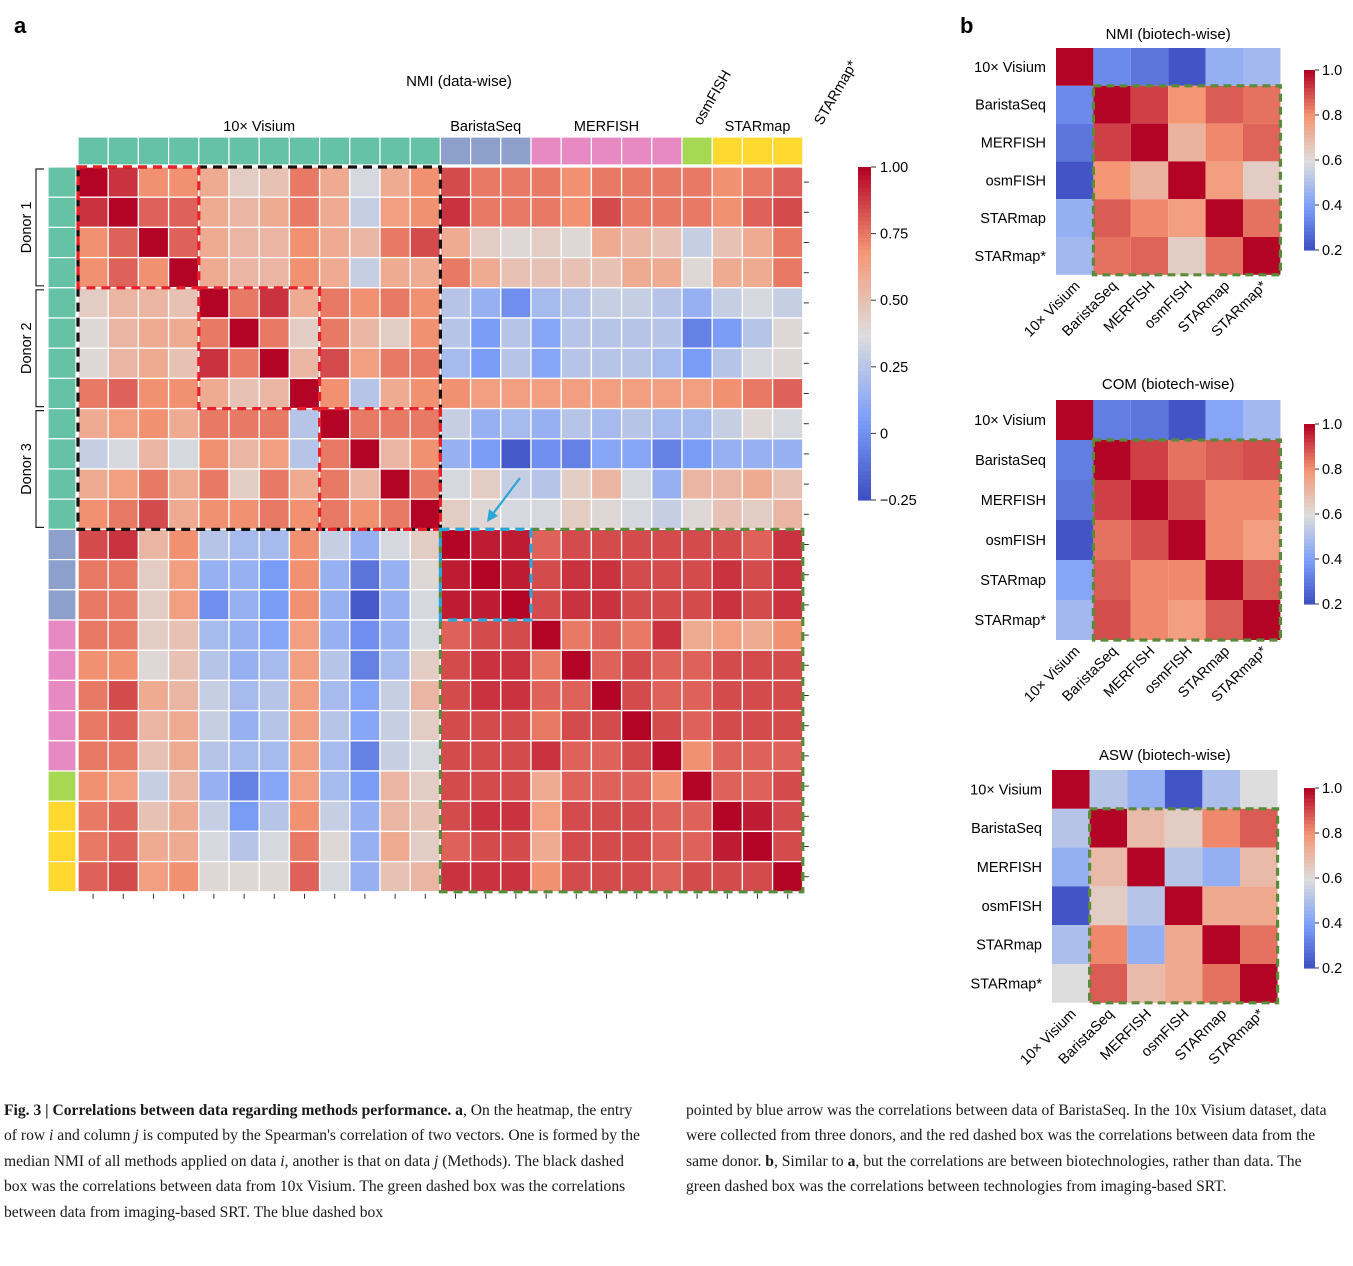 This screenshot has height=1266, width=1353. Describe the element at coordinates (1332, 515) in the screenshot. I see `colorbar-tick-label: 0.6` at that location.